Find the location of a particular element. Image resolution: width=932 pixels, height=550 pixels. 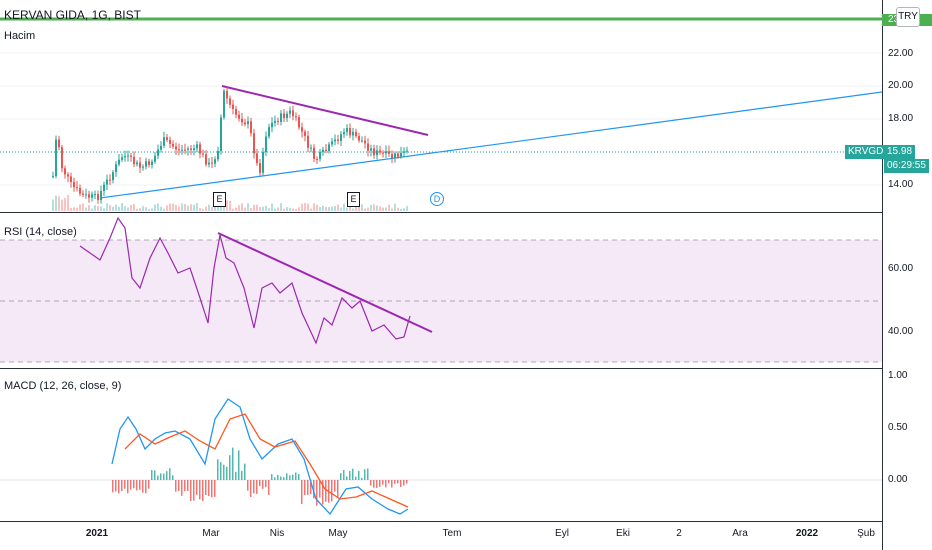

symbol-title: KERVAN GIDA, 1G, BIST is located at coordinates (72, 15).